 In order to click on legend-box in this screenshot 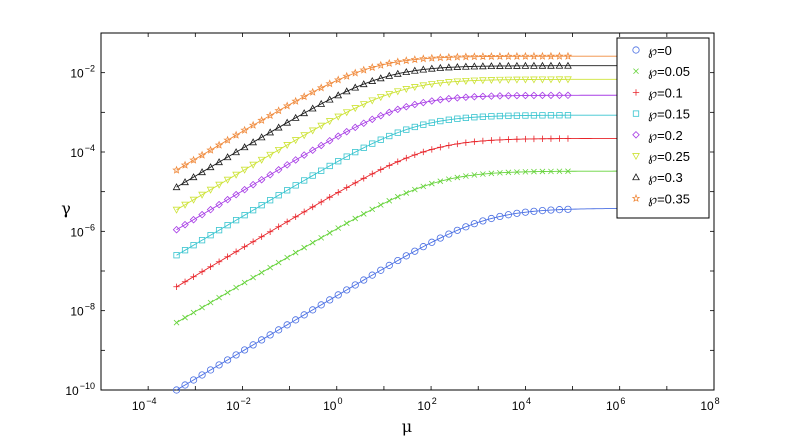, I will do `click(663, 128)`.